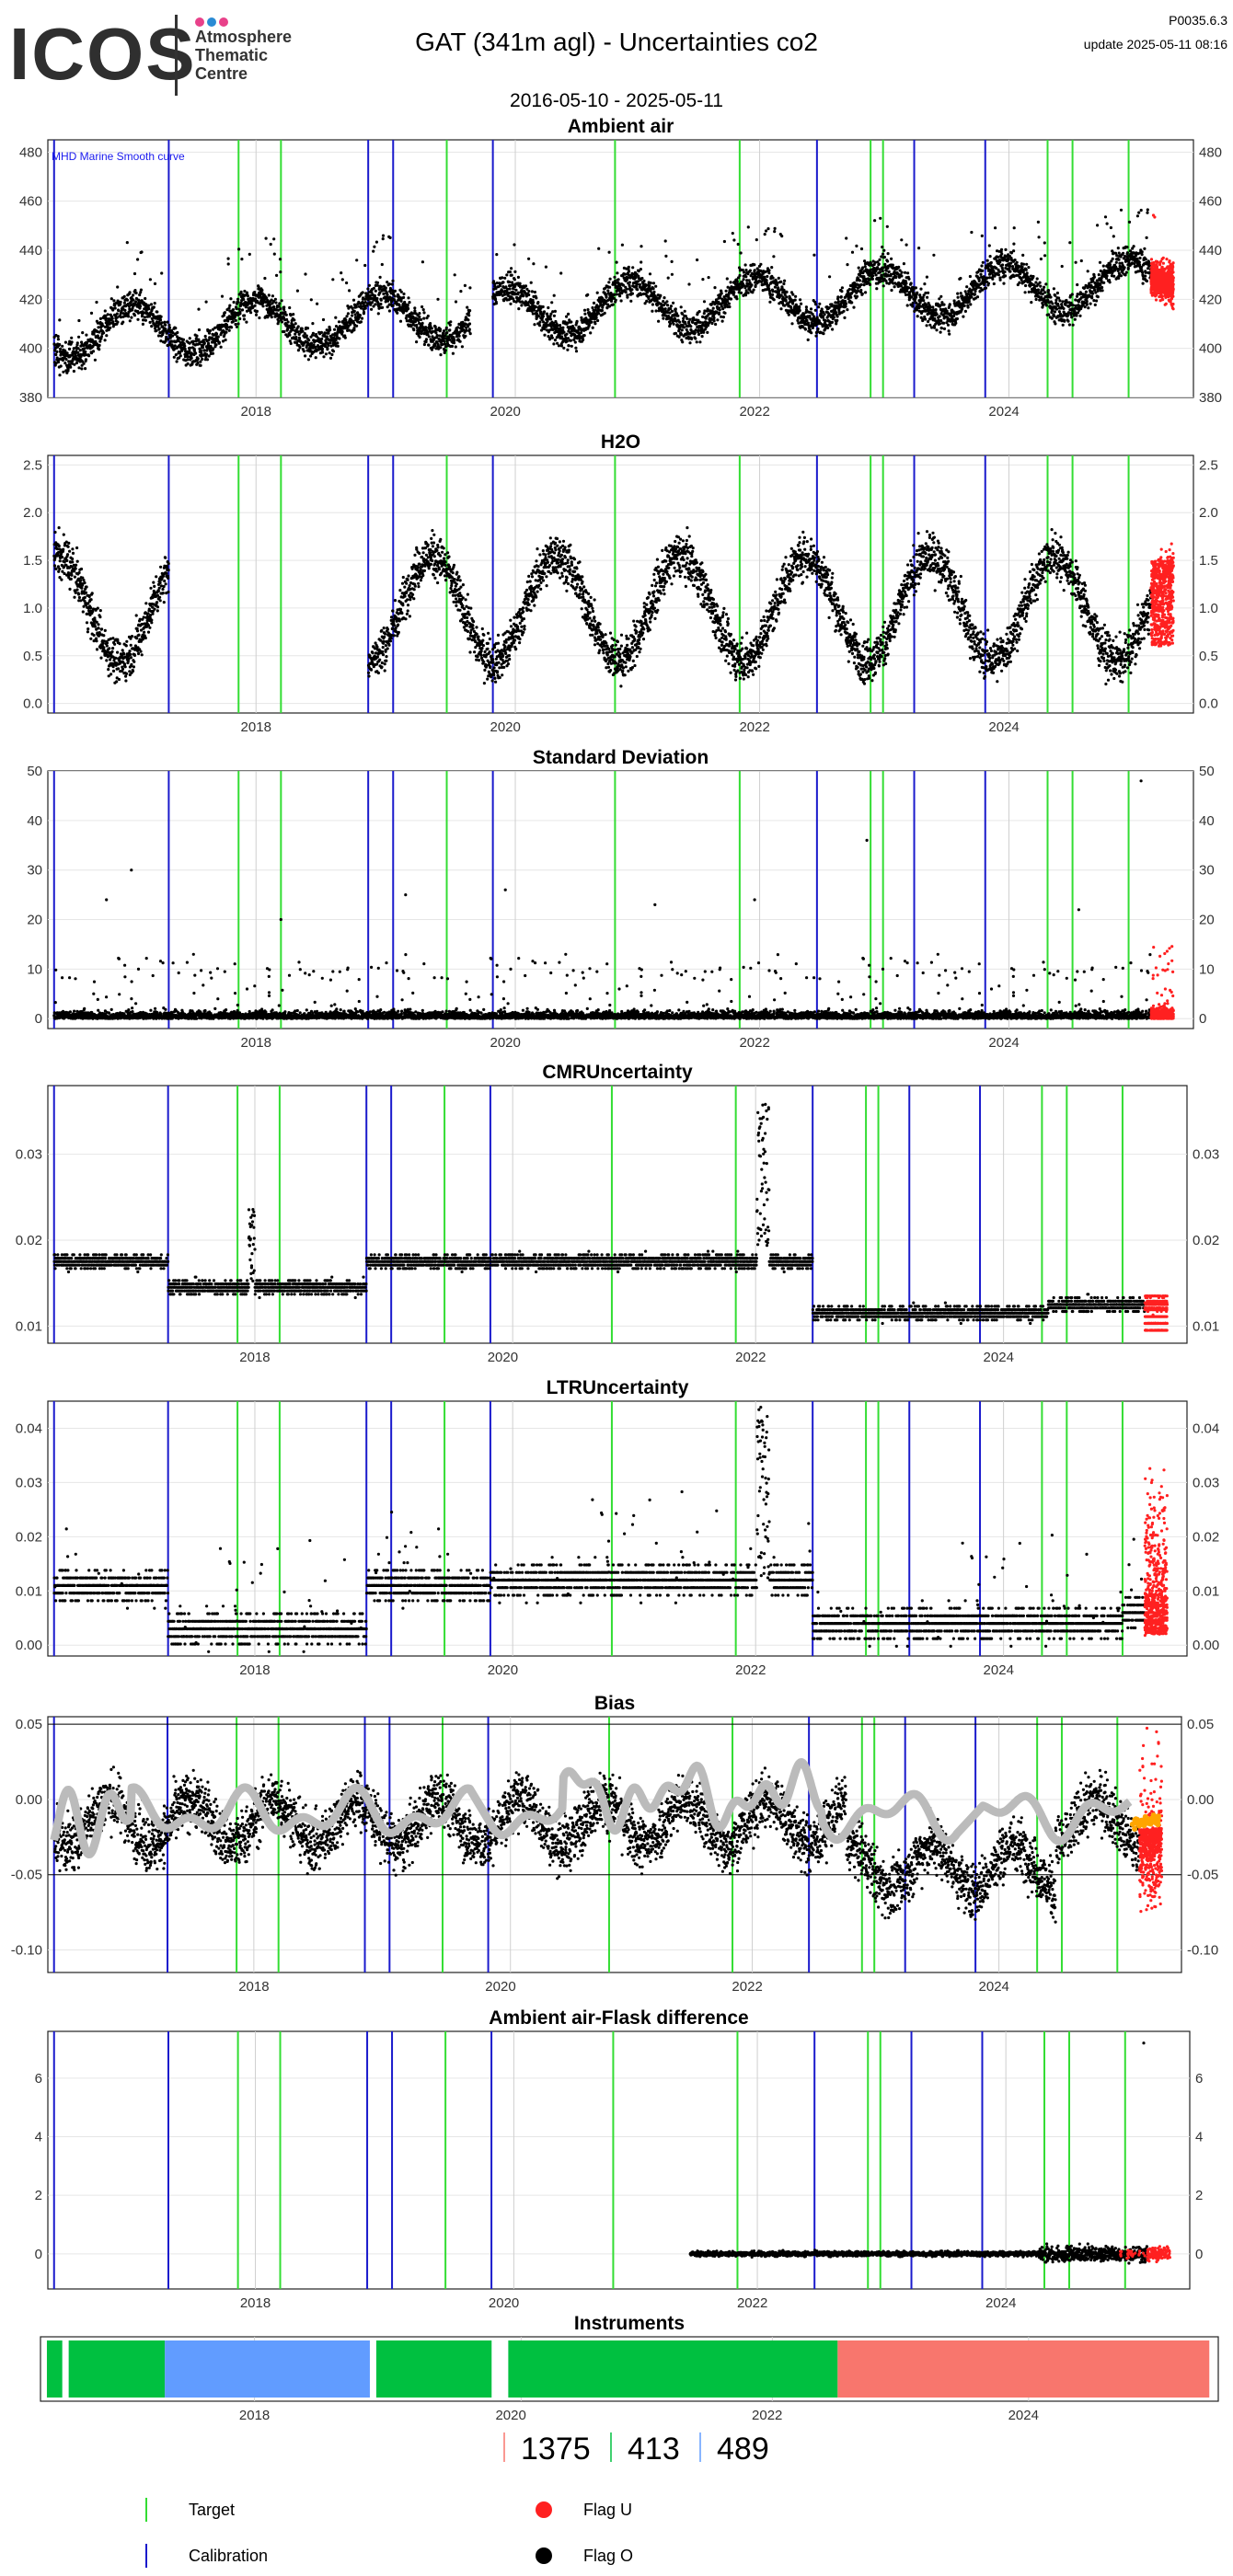 This screenshot has height=2576, width=1233. I want to click on chart-title: LTRUncertainty, so click(618, 1387).